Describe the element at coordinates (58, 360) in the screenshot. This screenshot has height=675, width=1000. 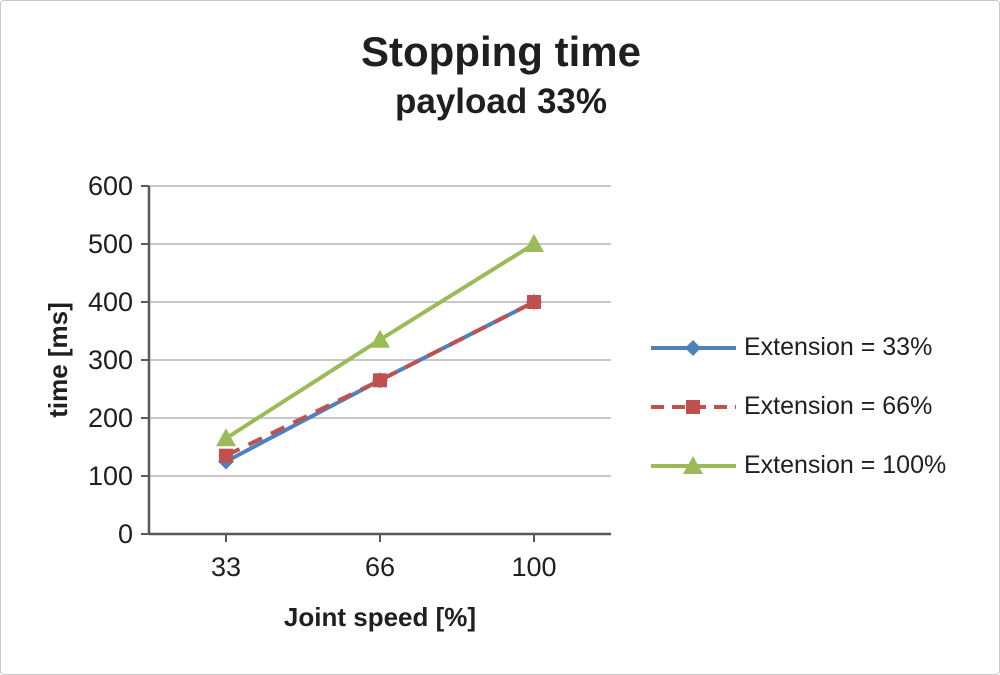
I see `y-axis-title: time [ms]` at that location.